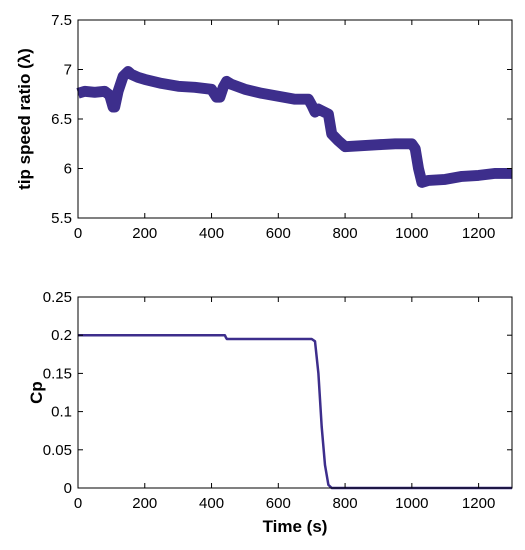  I want to click on x-axis-label: Time (s), so click(295, 526).